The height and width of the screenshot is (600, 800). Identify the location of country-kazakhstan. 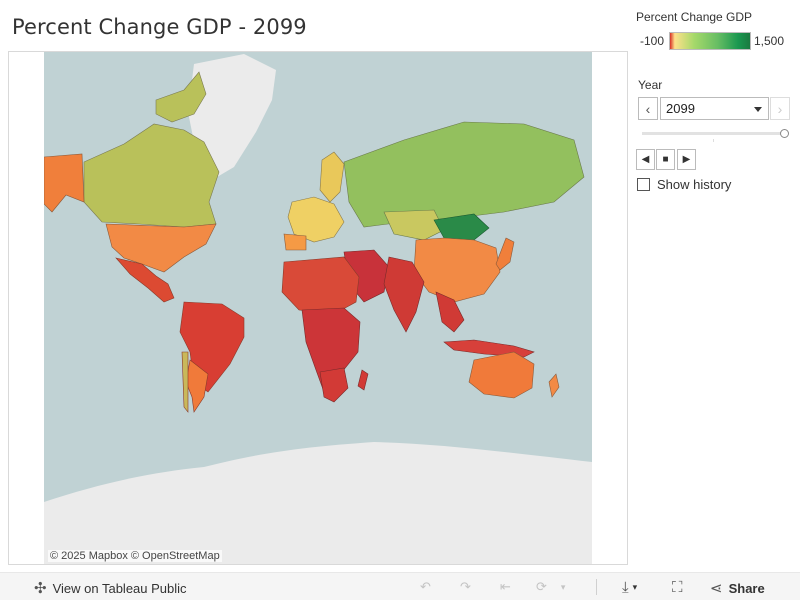
(414, 225).